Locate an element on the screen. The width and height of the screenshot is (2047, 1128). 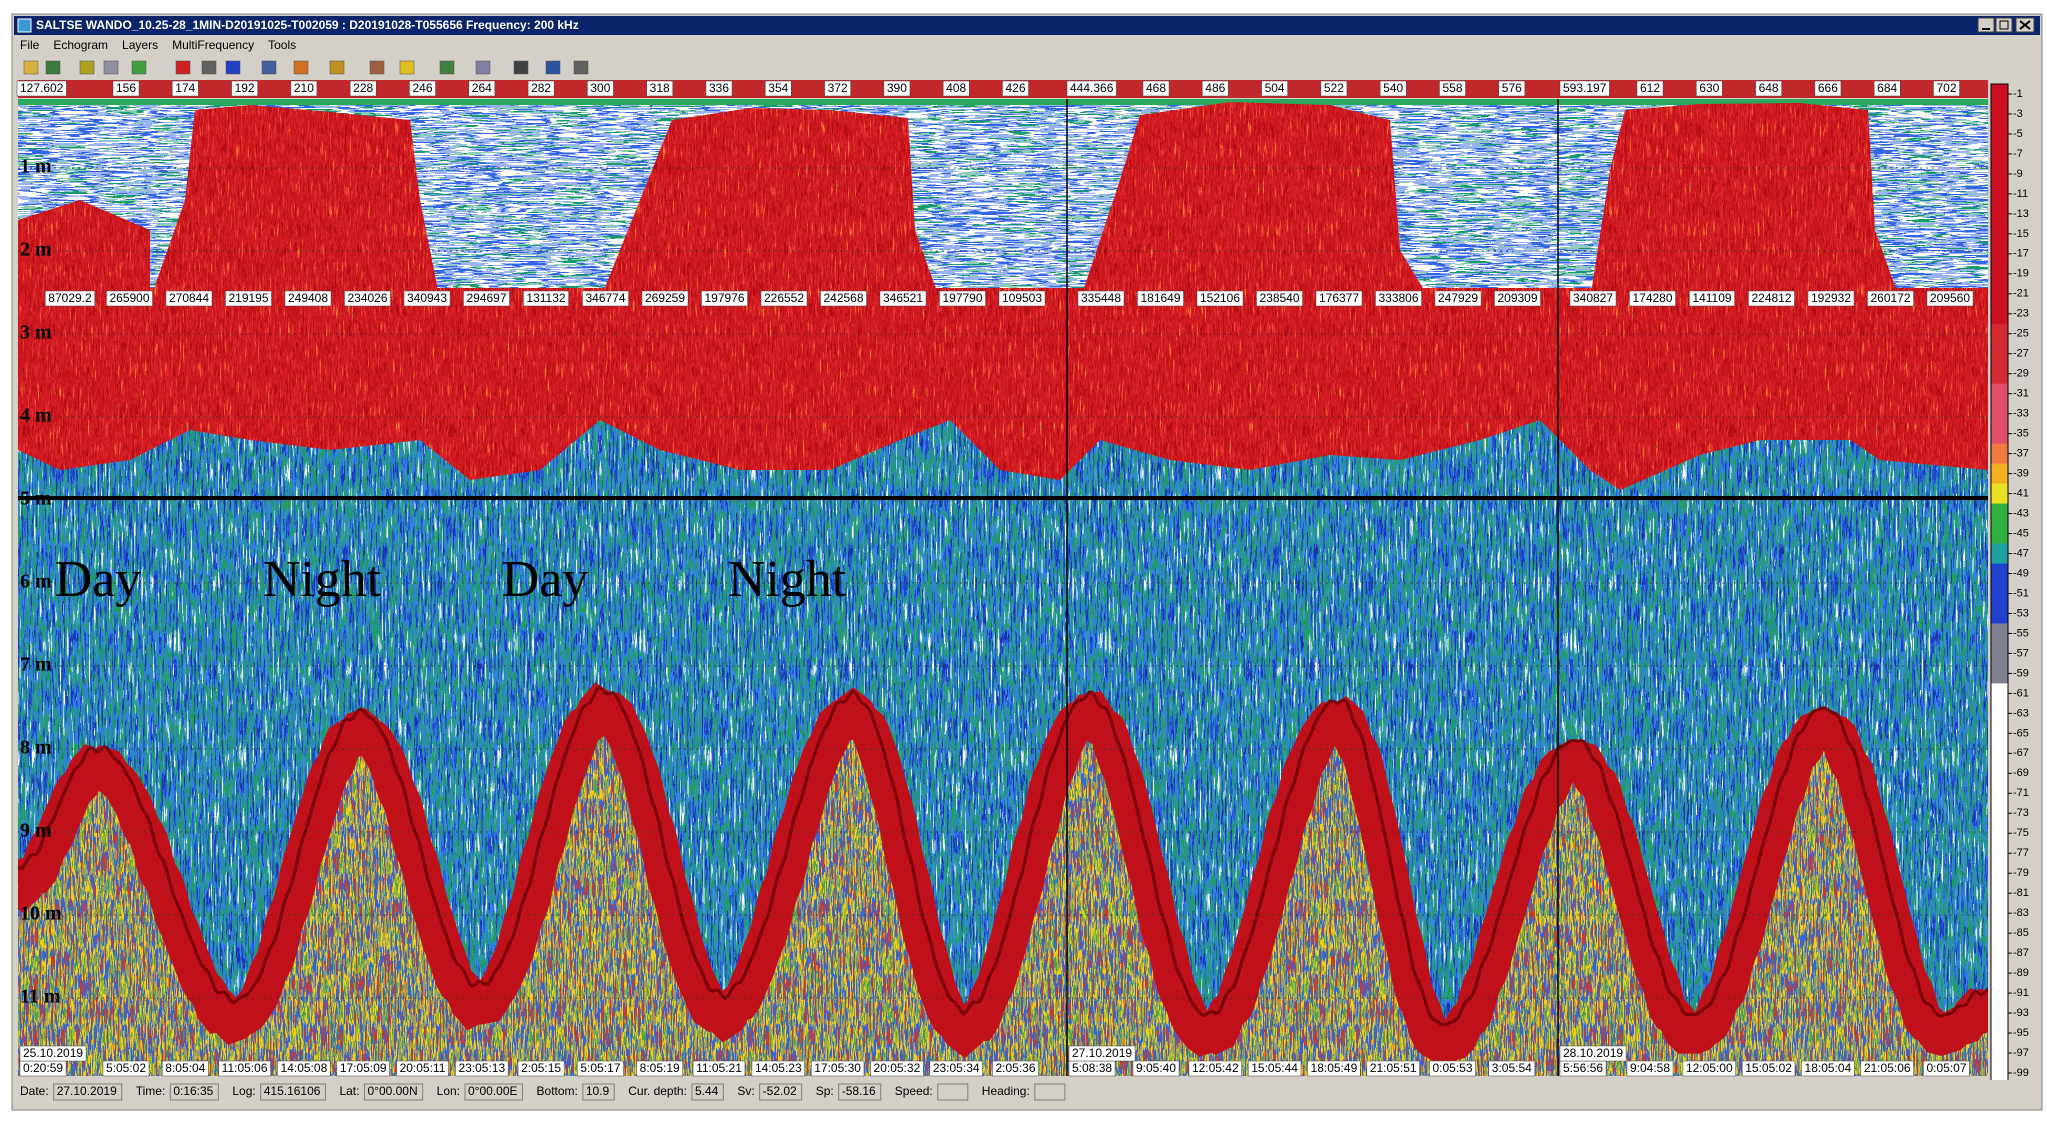
time-label: 3:05:54 is located at coordinates (1512, 1068).